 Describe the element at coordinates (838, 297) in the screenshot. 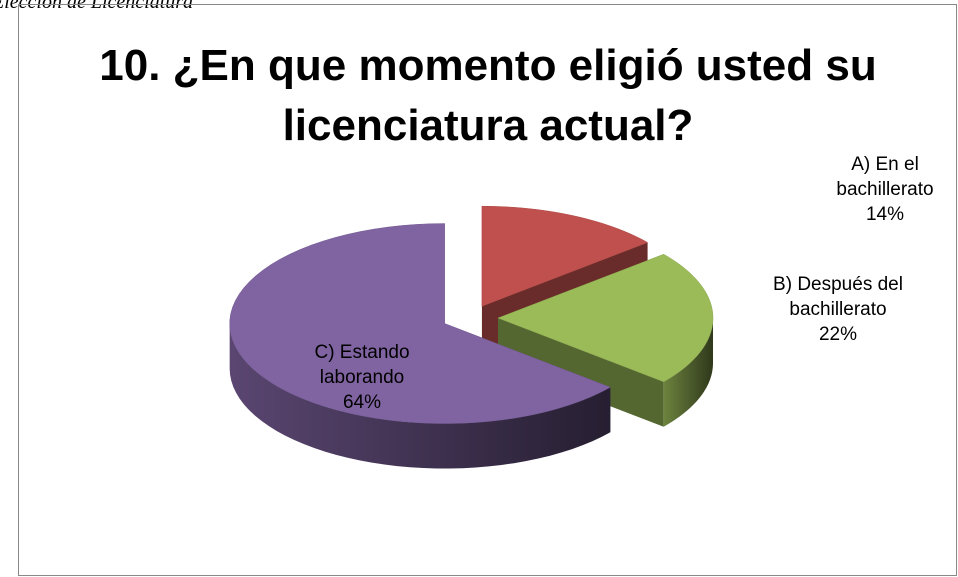

I see `label-category: B) Después del bachillerato` at that location.